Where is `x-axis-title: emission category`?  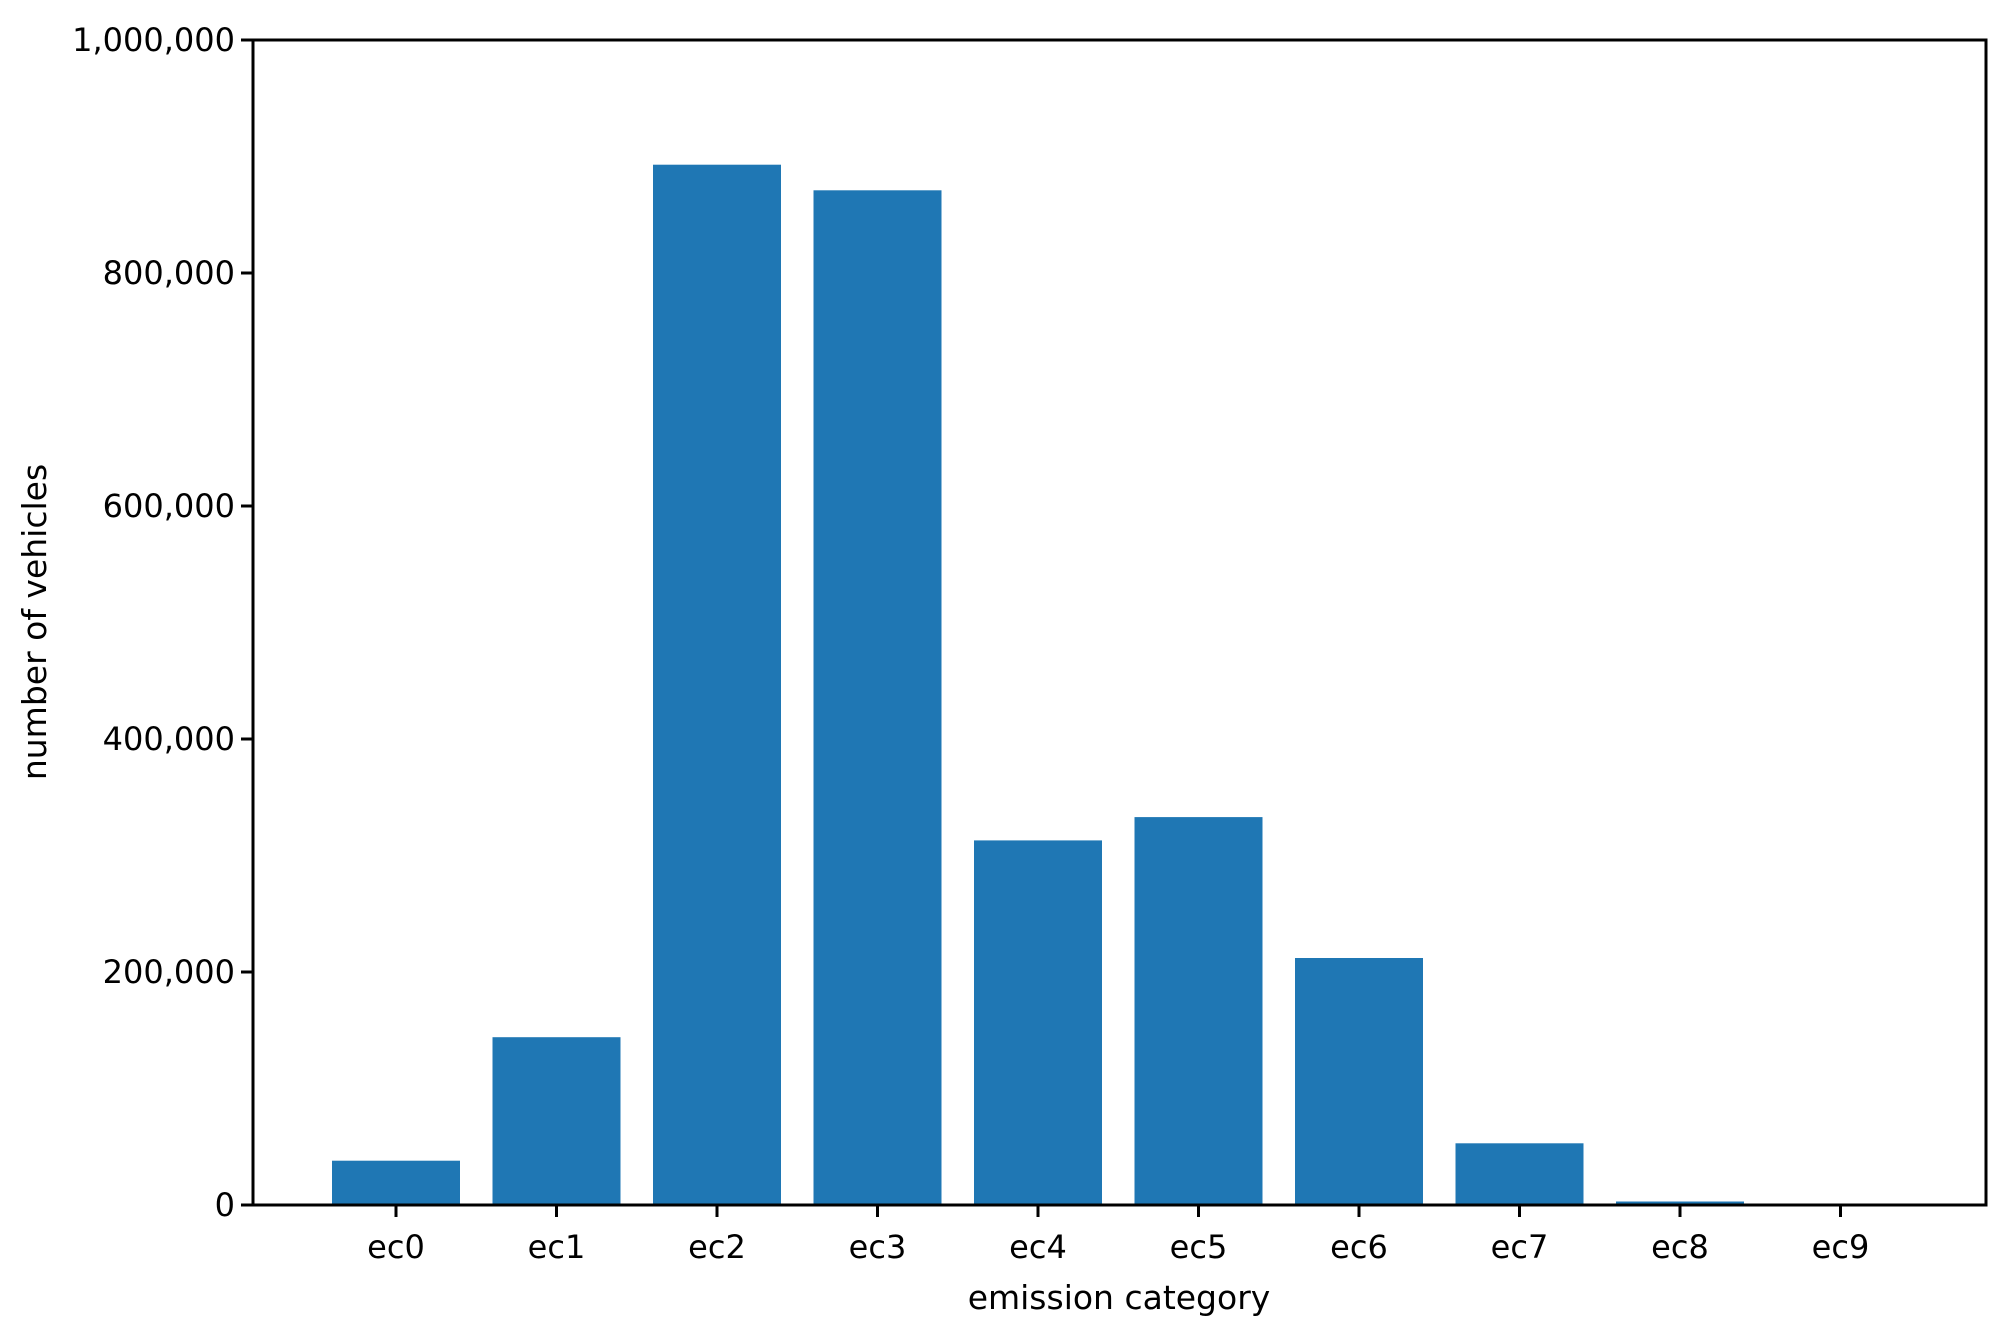 x-axis-title: emission category is located at coordinates (1119, 1297).